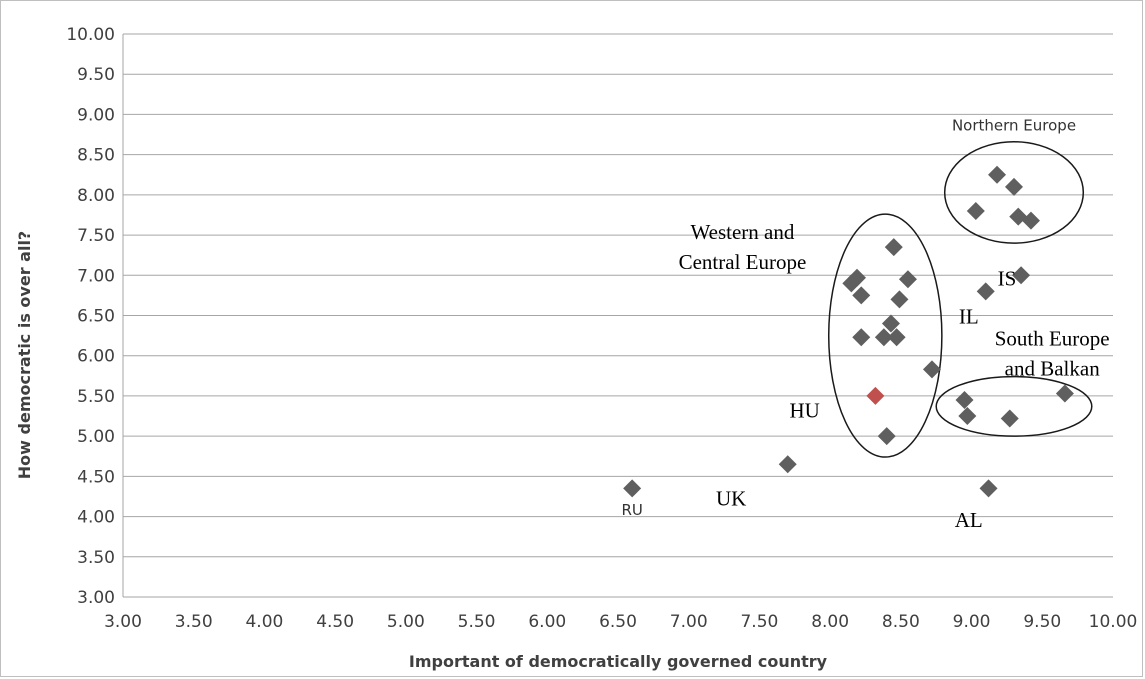 Image resolution: width=1145 pixels, height=679 pixels. I want to click on x-tick-label: 4.50, so click(335, 622).